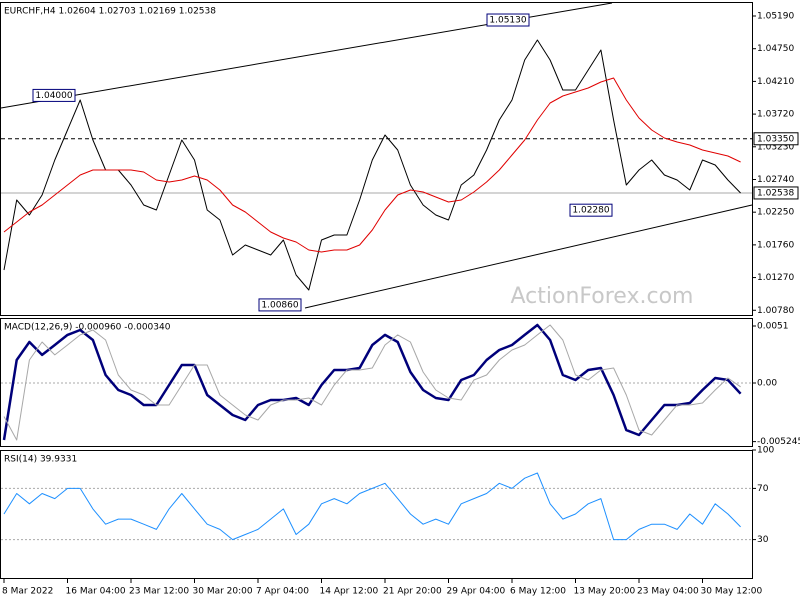  Describe the element at coordinates (775, 213) in the screenshot. I see `y-tick-label: 1.02250` at that location.